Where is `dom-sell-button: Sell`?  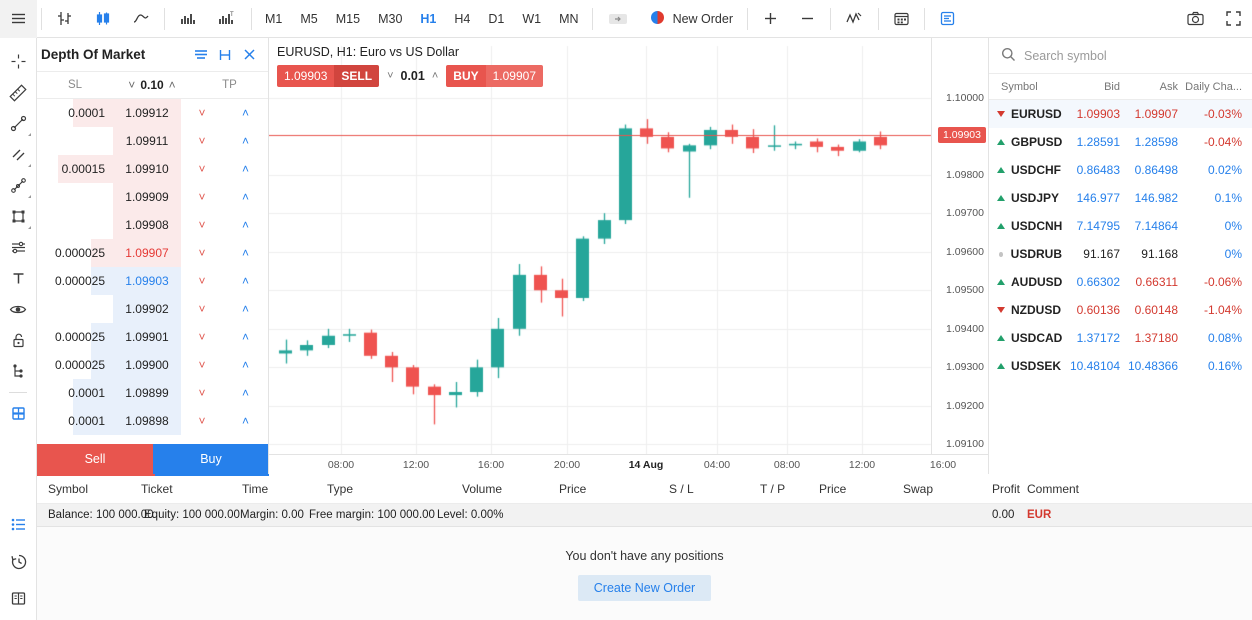 dom-sell-button: Sell is located at coordinates (95, 459).